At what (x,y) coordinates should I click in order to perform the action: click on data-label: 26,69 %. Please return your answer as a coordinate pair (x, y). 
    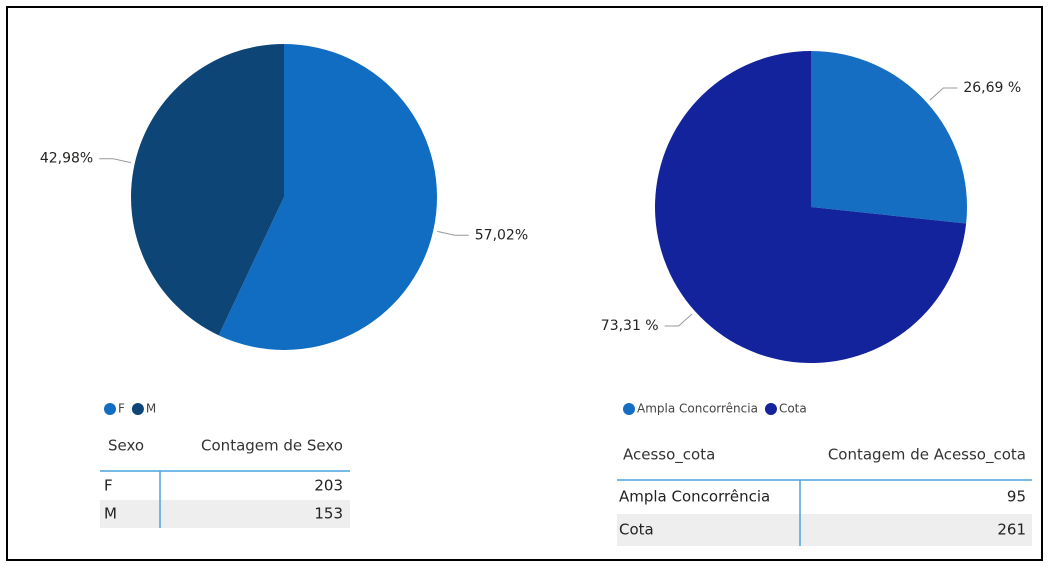
    Looking at the image, I should click on (992, 88).